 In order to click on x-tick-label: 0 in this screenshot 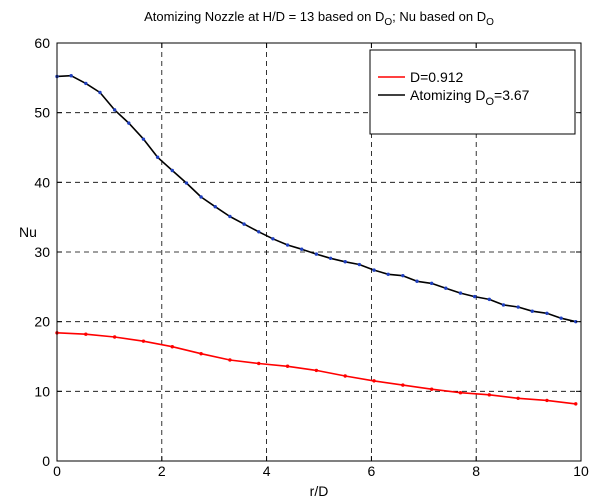, I will do `click(57, 471)`.